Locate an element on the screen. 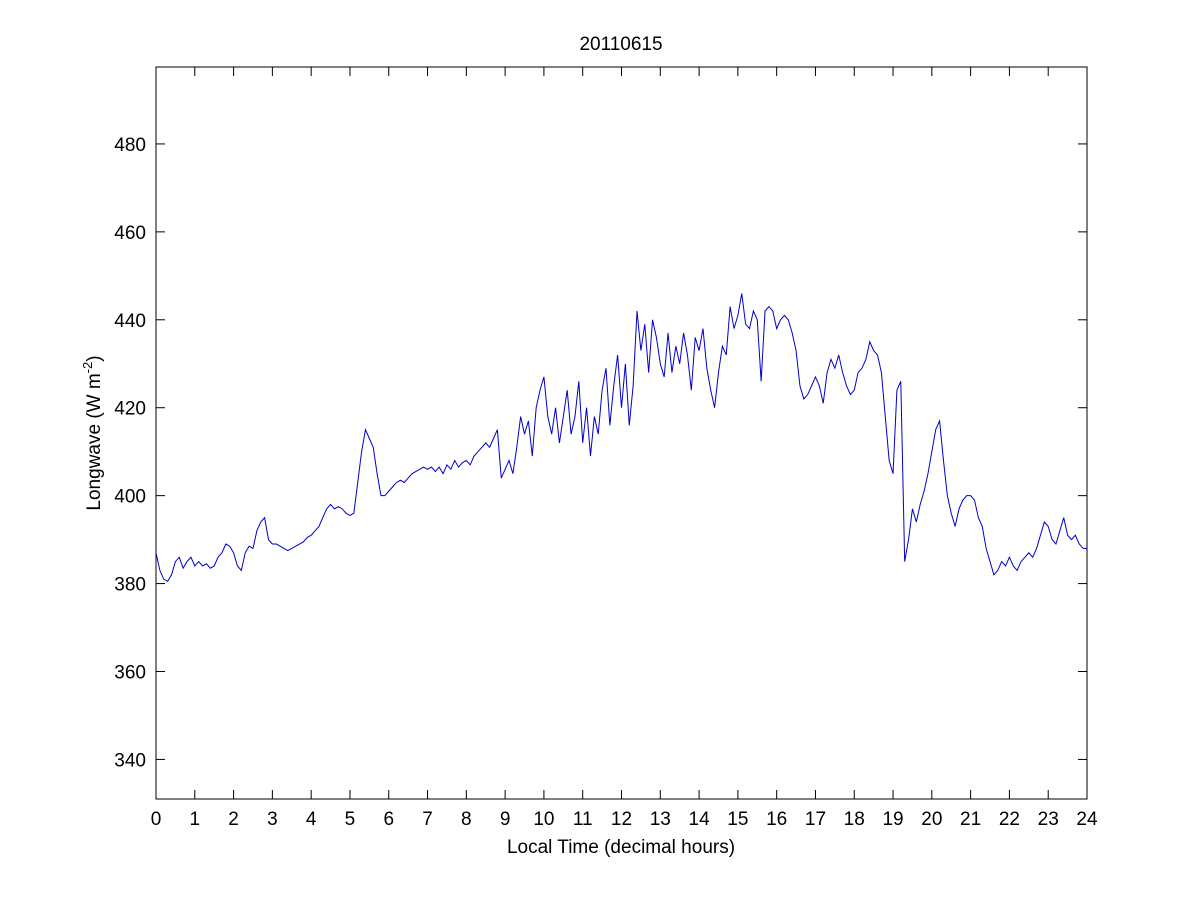 The height and width of the screenshot is (900, 1201). x-tick-label: 8 is located at coordinates (466, 819).